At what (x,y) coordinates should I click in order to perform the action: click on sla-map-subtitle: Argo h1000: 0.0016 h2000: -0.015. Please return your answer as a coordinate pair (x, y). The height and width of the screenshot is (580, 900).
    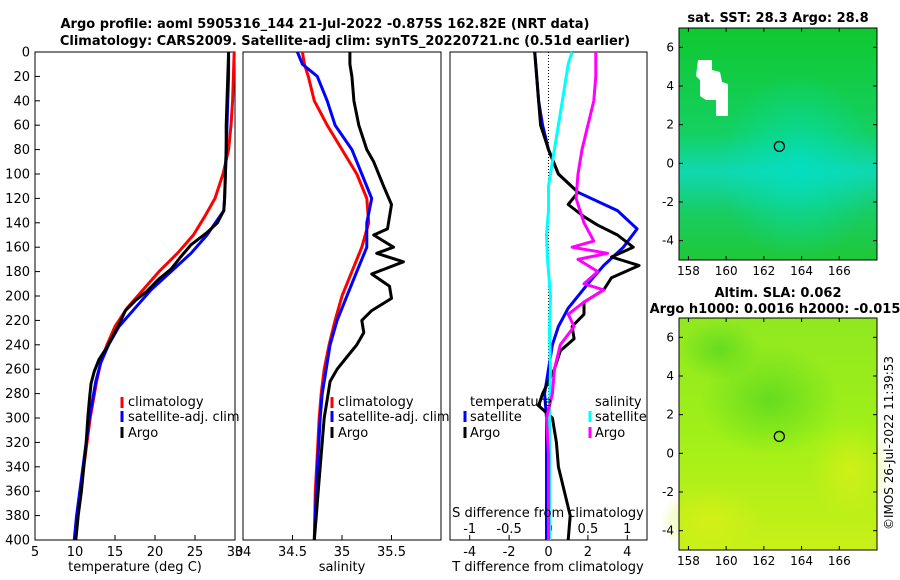
    Looking at the image, I should click on (775, 309).